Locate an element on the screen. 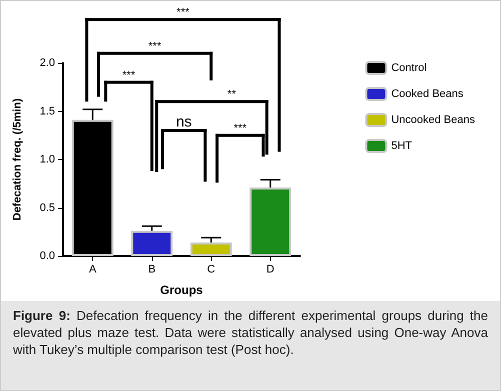 The height and width of the screenshot is (391, 501). x-tick-label: B is located at coordinates (152, 270).